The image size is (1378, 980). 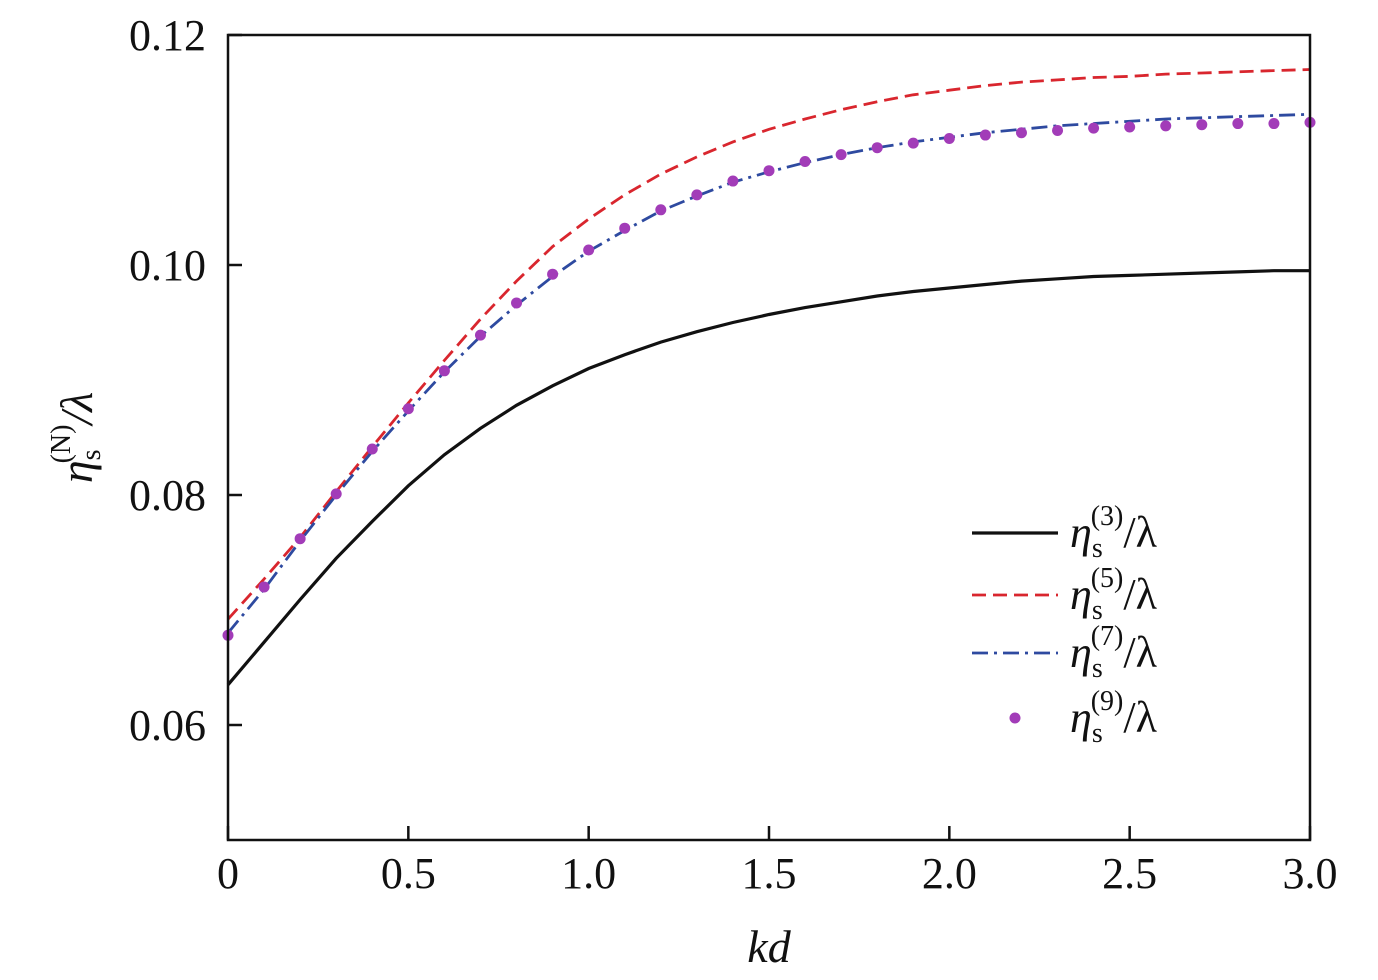 I want to click on legend-label-2: ηs(7)/λ, so click(x=1114, y=652).